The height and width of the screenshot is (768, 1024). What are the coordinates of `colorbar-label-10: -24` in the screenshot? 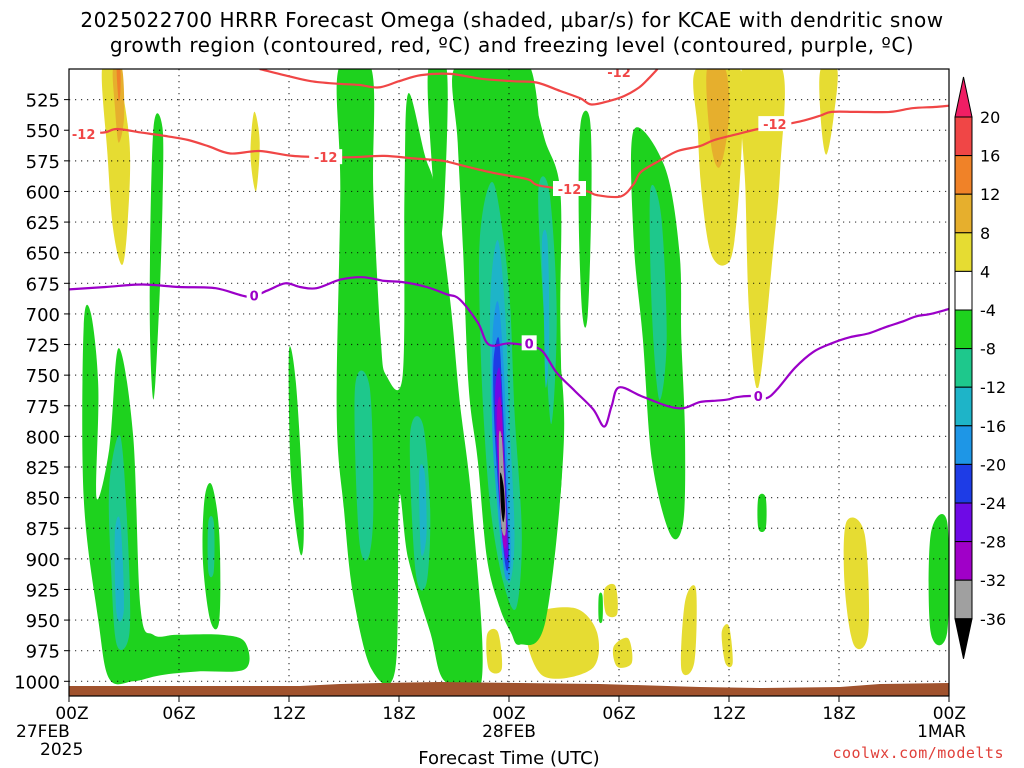 It's located at (993, 503).